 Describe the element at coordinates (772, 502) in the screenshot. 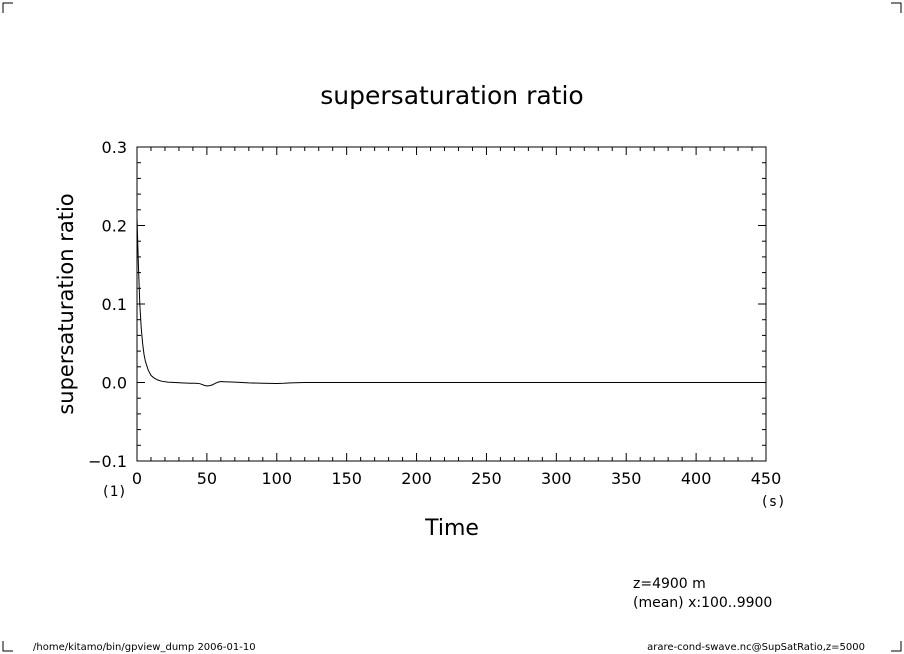

I see `x-unit-label: (s)` at that location.